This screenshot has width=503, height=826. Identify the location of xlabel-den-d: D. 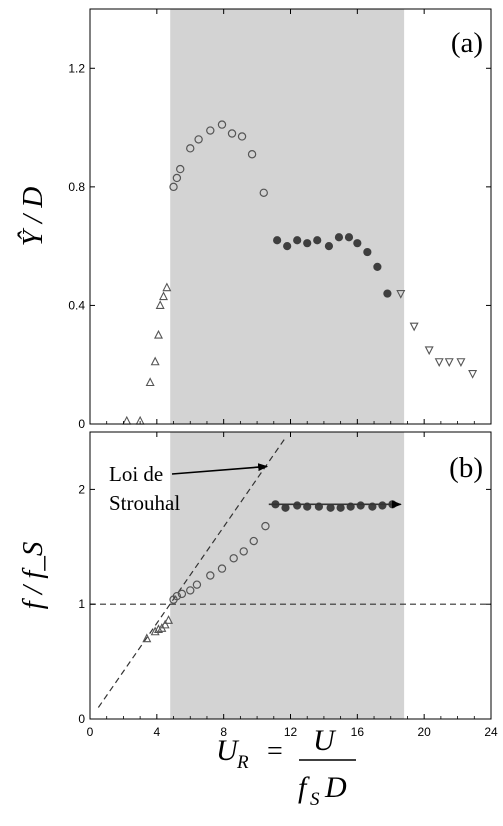
(335, 787).